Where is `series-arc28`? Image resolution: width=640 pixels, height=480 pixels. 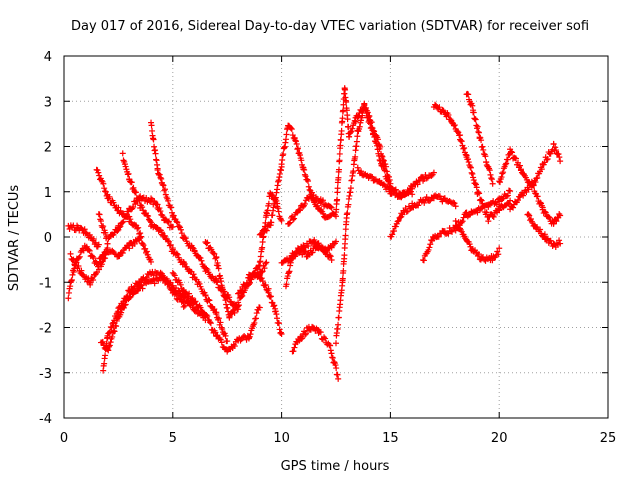 series-arc28 is located at coordinates (535, 202).